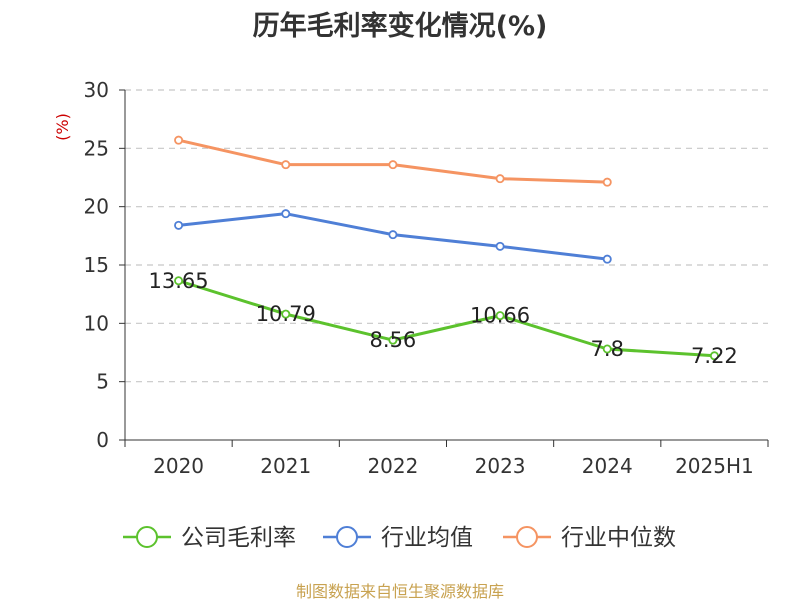 This screenshot has height=602, width=800. I want to click on x-tick-label: 2024, so click(607, 466).